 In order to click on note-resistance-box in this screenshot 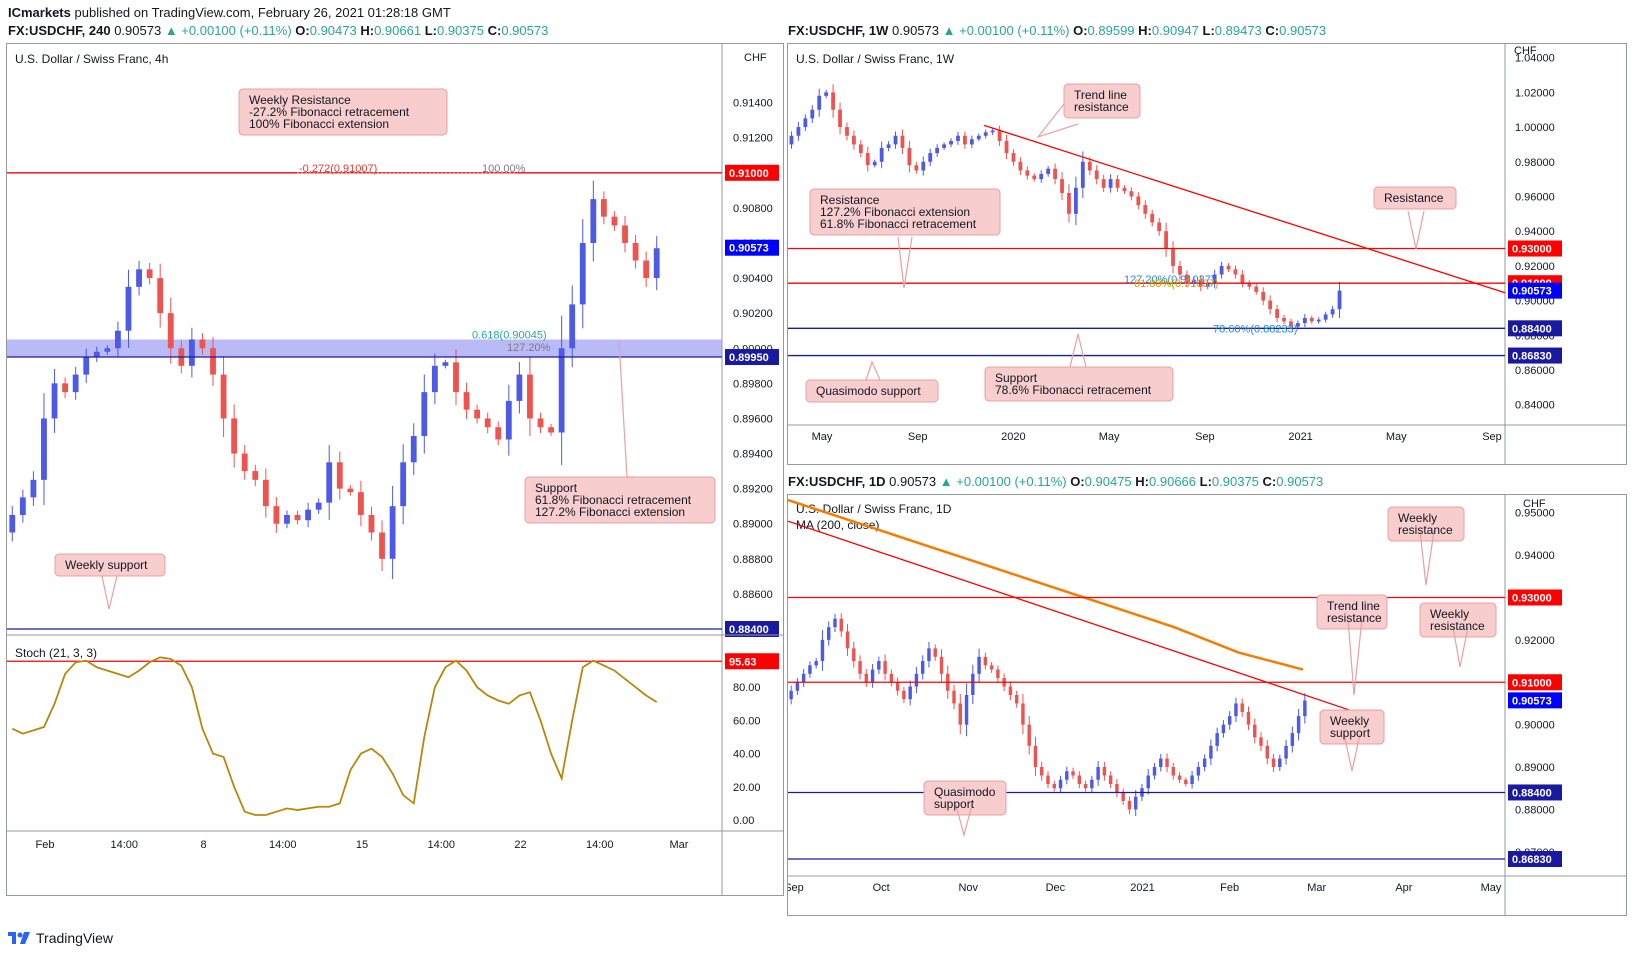, I will do `click(905, 212)`.